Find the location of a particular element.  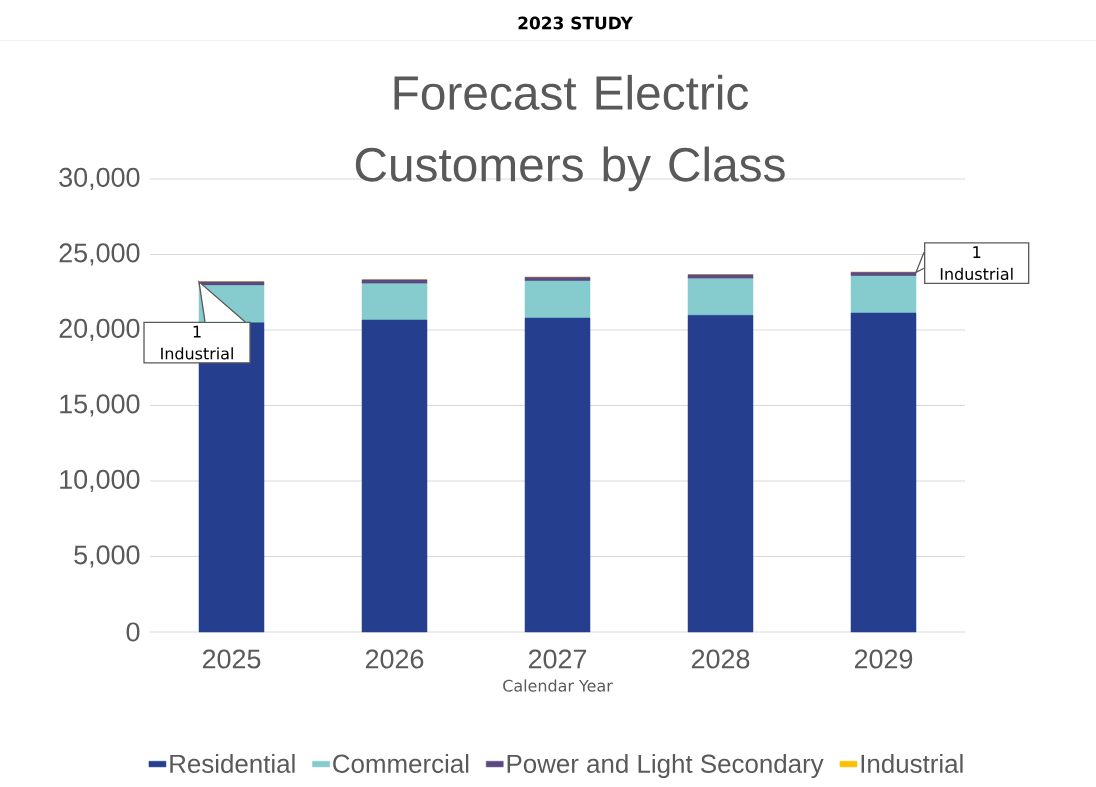

chart-subtitle: 2023 STUDY is located at coordinates (576, 23).